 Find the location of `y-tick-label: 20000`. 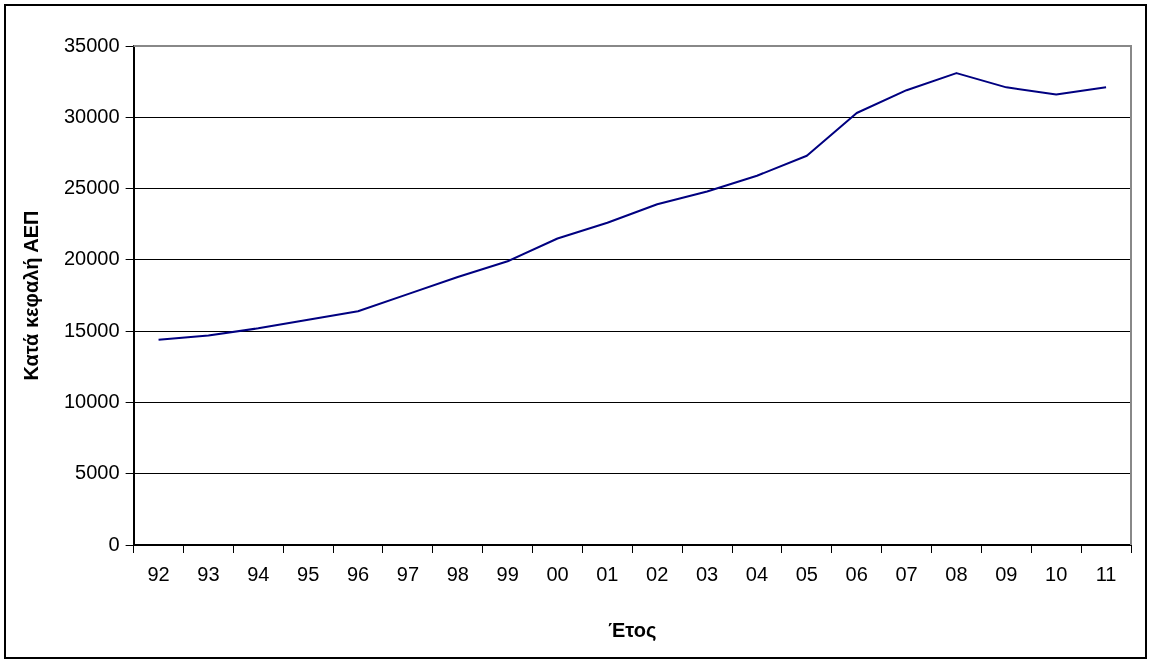

y-tick-label: 20000 is located at coordinates (91, 258).